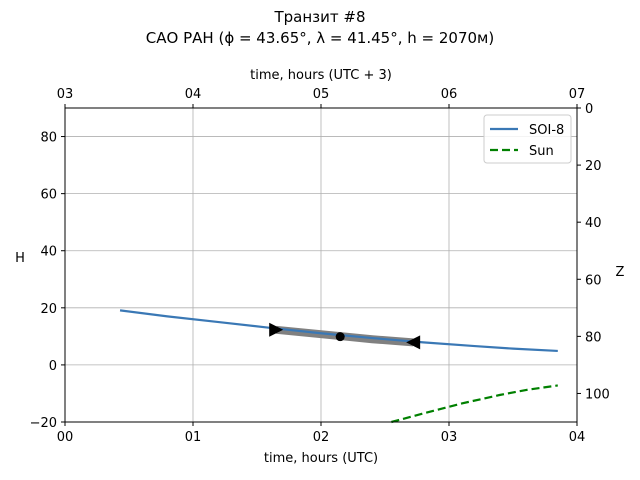 This screenshot has height=480, width=640. I want to click on legend-label: Sun, so click(541, 151).